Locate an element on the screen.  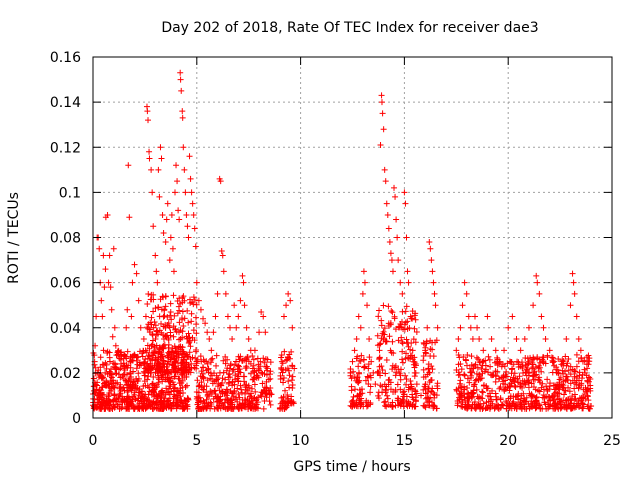
y-tick-label: 0.1 is located at coordinates (70, 193).